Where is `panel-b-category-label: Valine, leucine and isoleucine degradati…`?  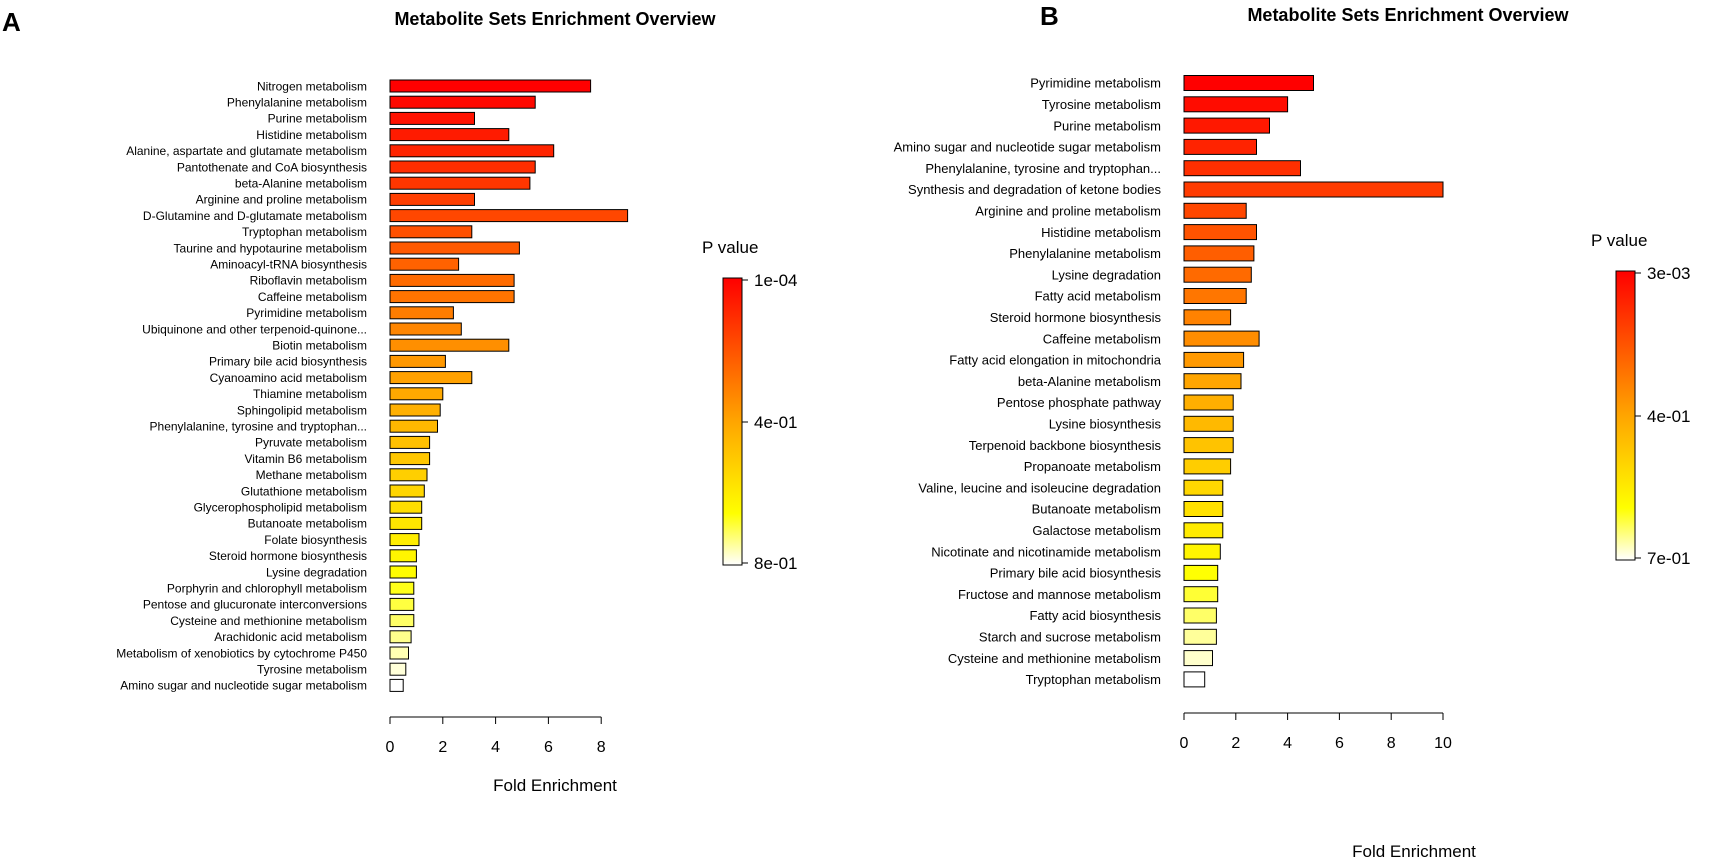
panel-b-category-label: Valine, leucine and isoleucine degradati… is located at coordinates (1039, 487).